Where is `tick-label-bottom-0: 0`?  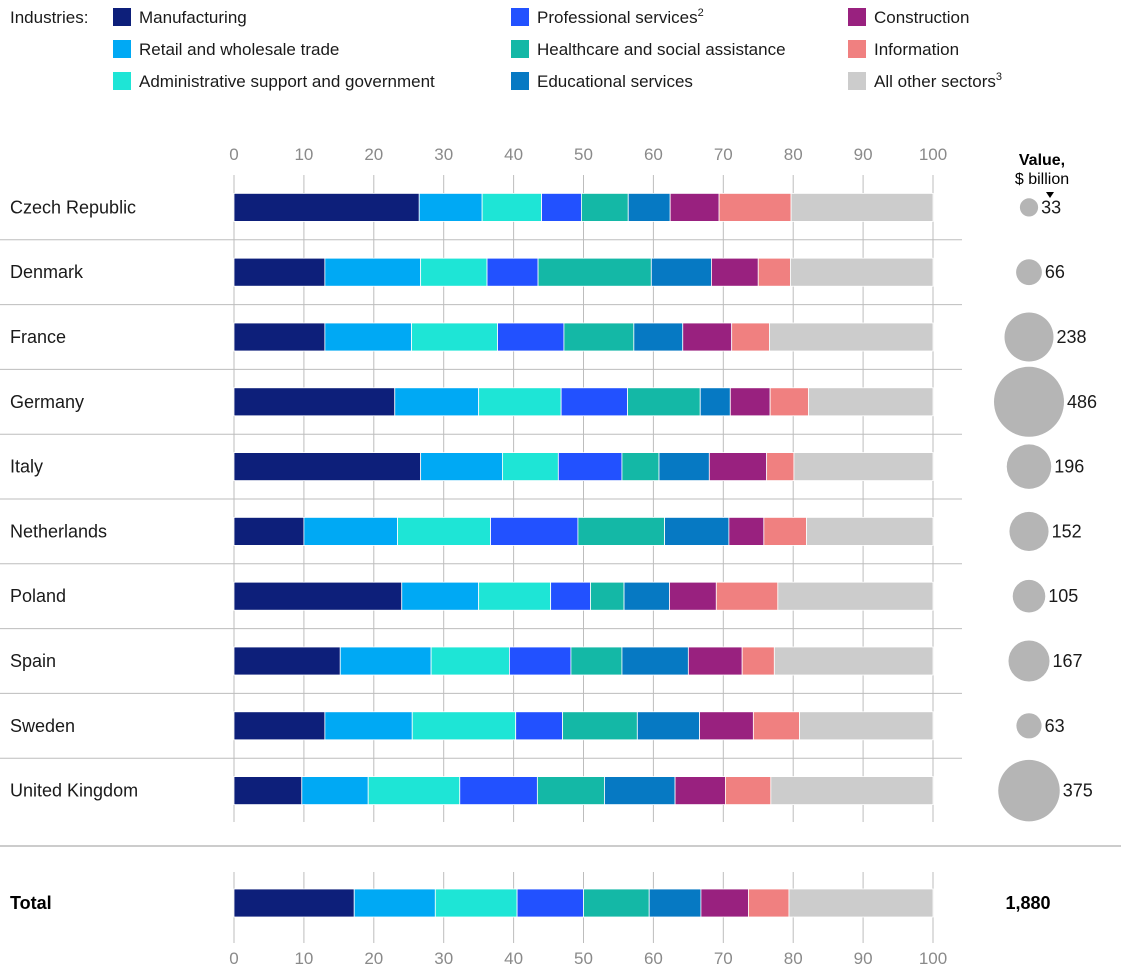 tick-label-bottom-0: 0 is located at coordinates (233, 958).